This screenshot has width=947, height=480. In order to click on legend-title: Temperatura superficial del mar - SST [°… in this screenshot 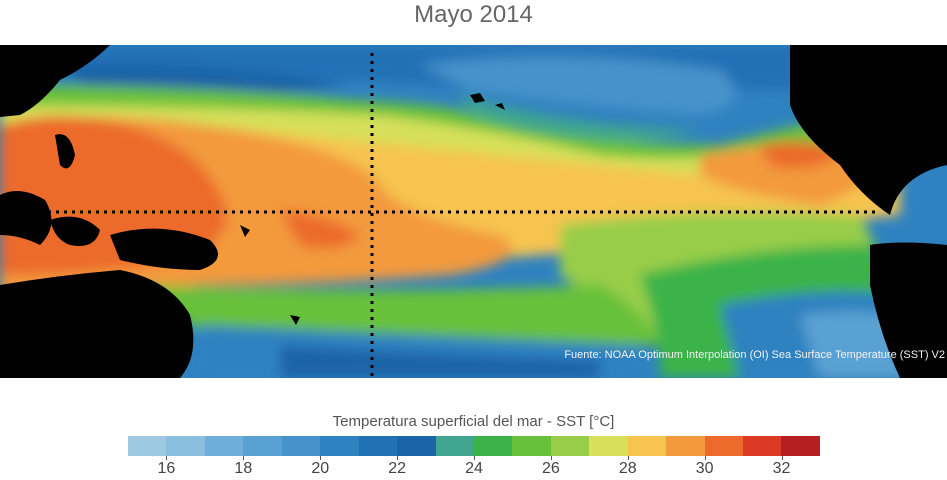, I will do `click(473, 421)`.